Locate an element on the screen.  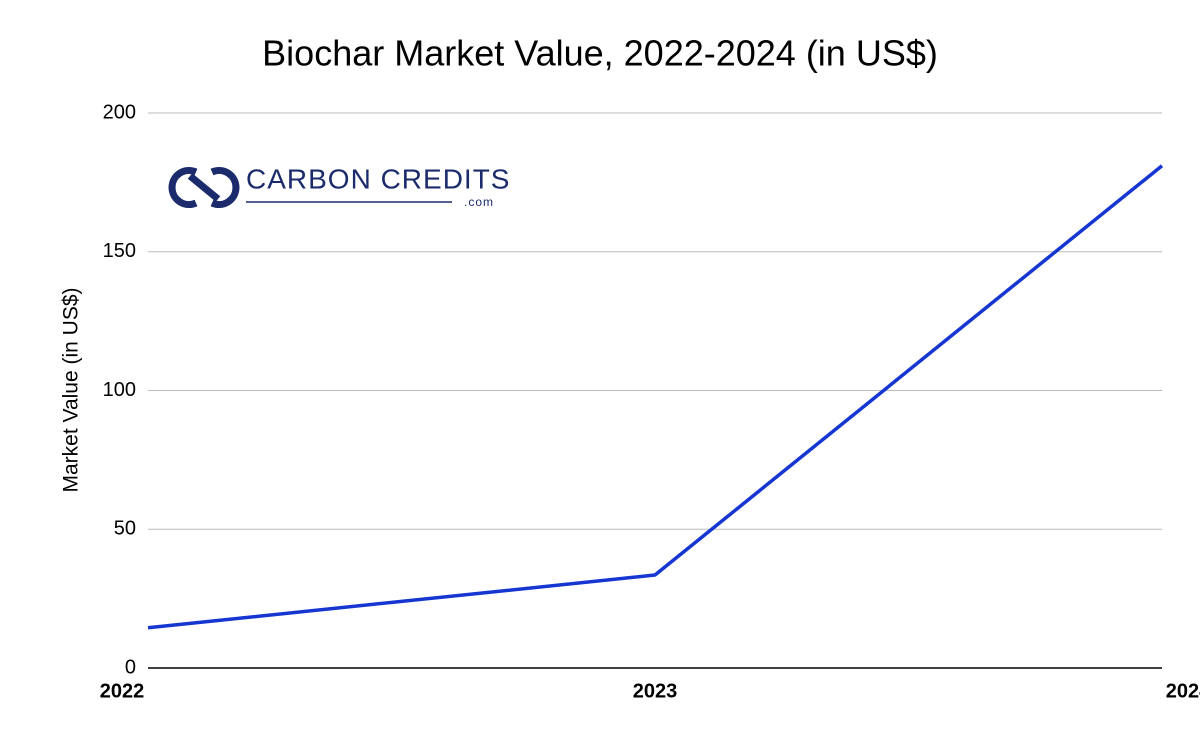
y-tick-label: 100 is located at coordinates (119, 390).